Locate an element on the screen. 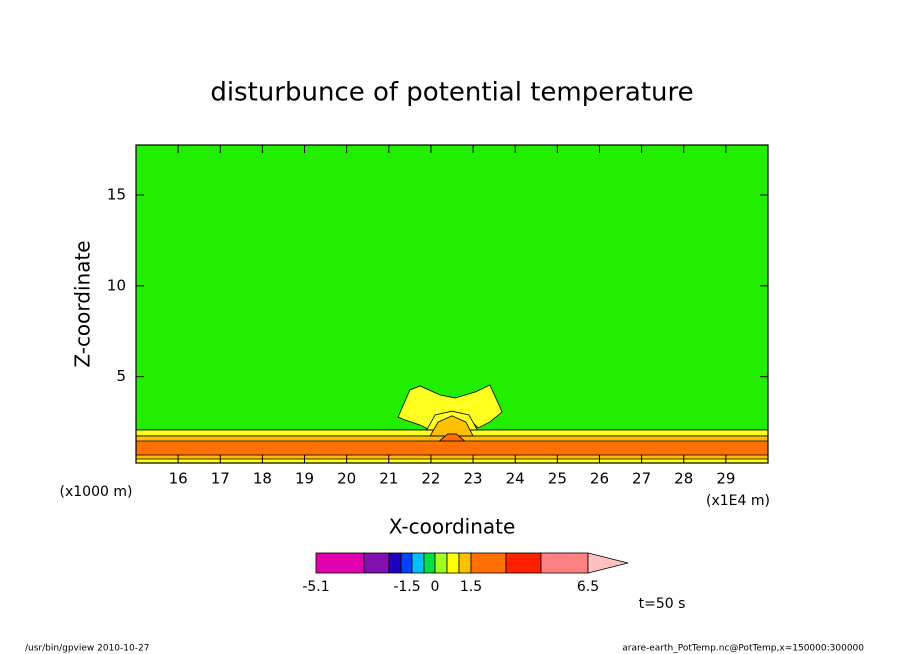  time-label: t=50 s is located at coordinates (662, 604).